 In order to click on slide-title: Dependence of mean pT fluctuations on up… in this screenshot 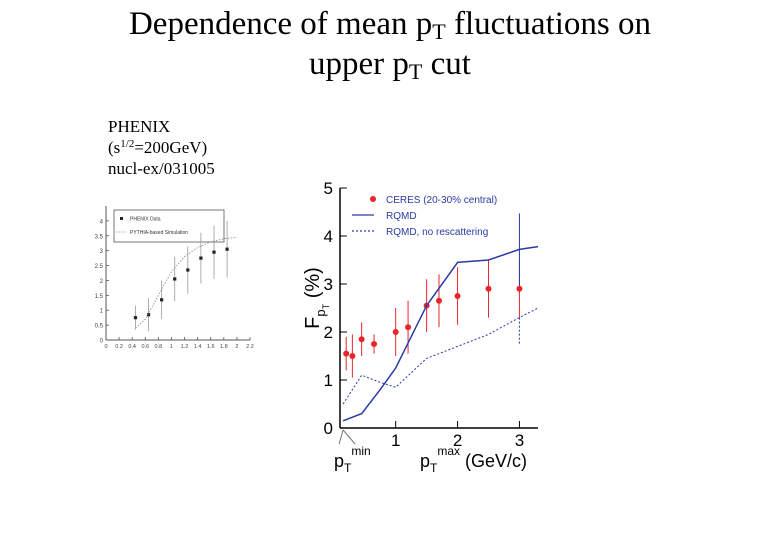, I will do `click(390, 44)`.